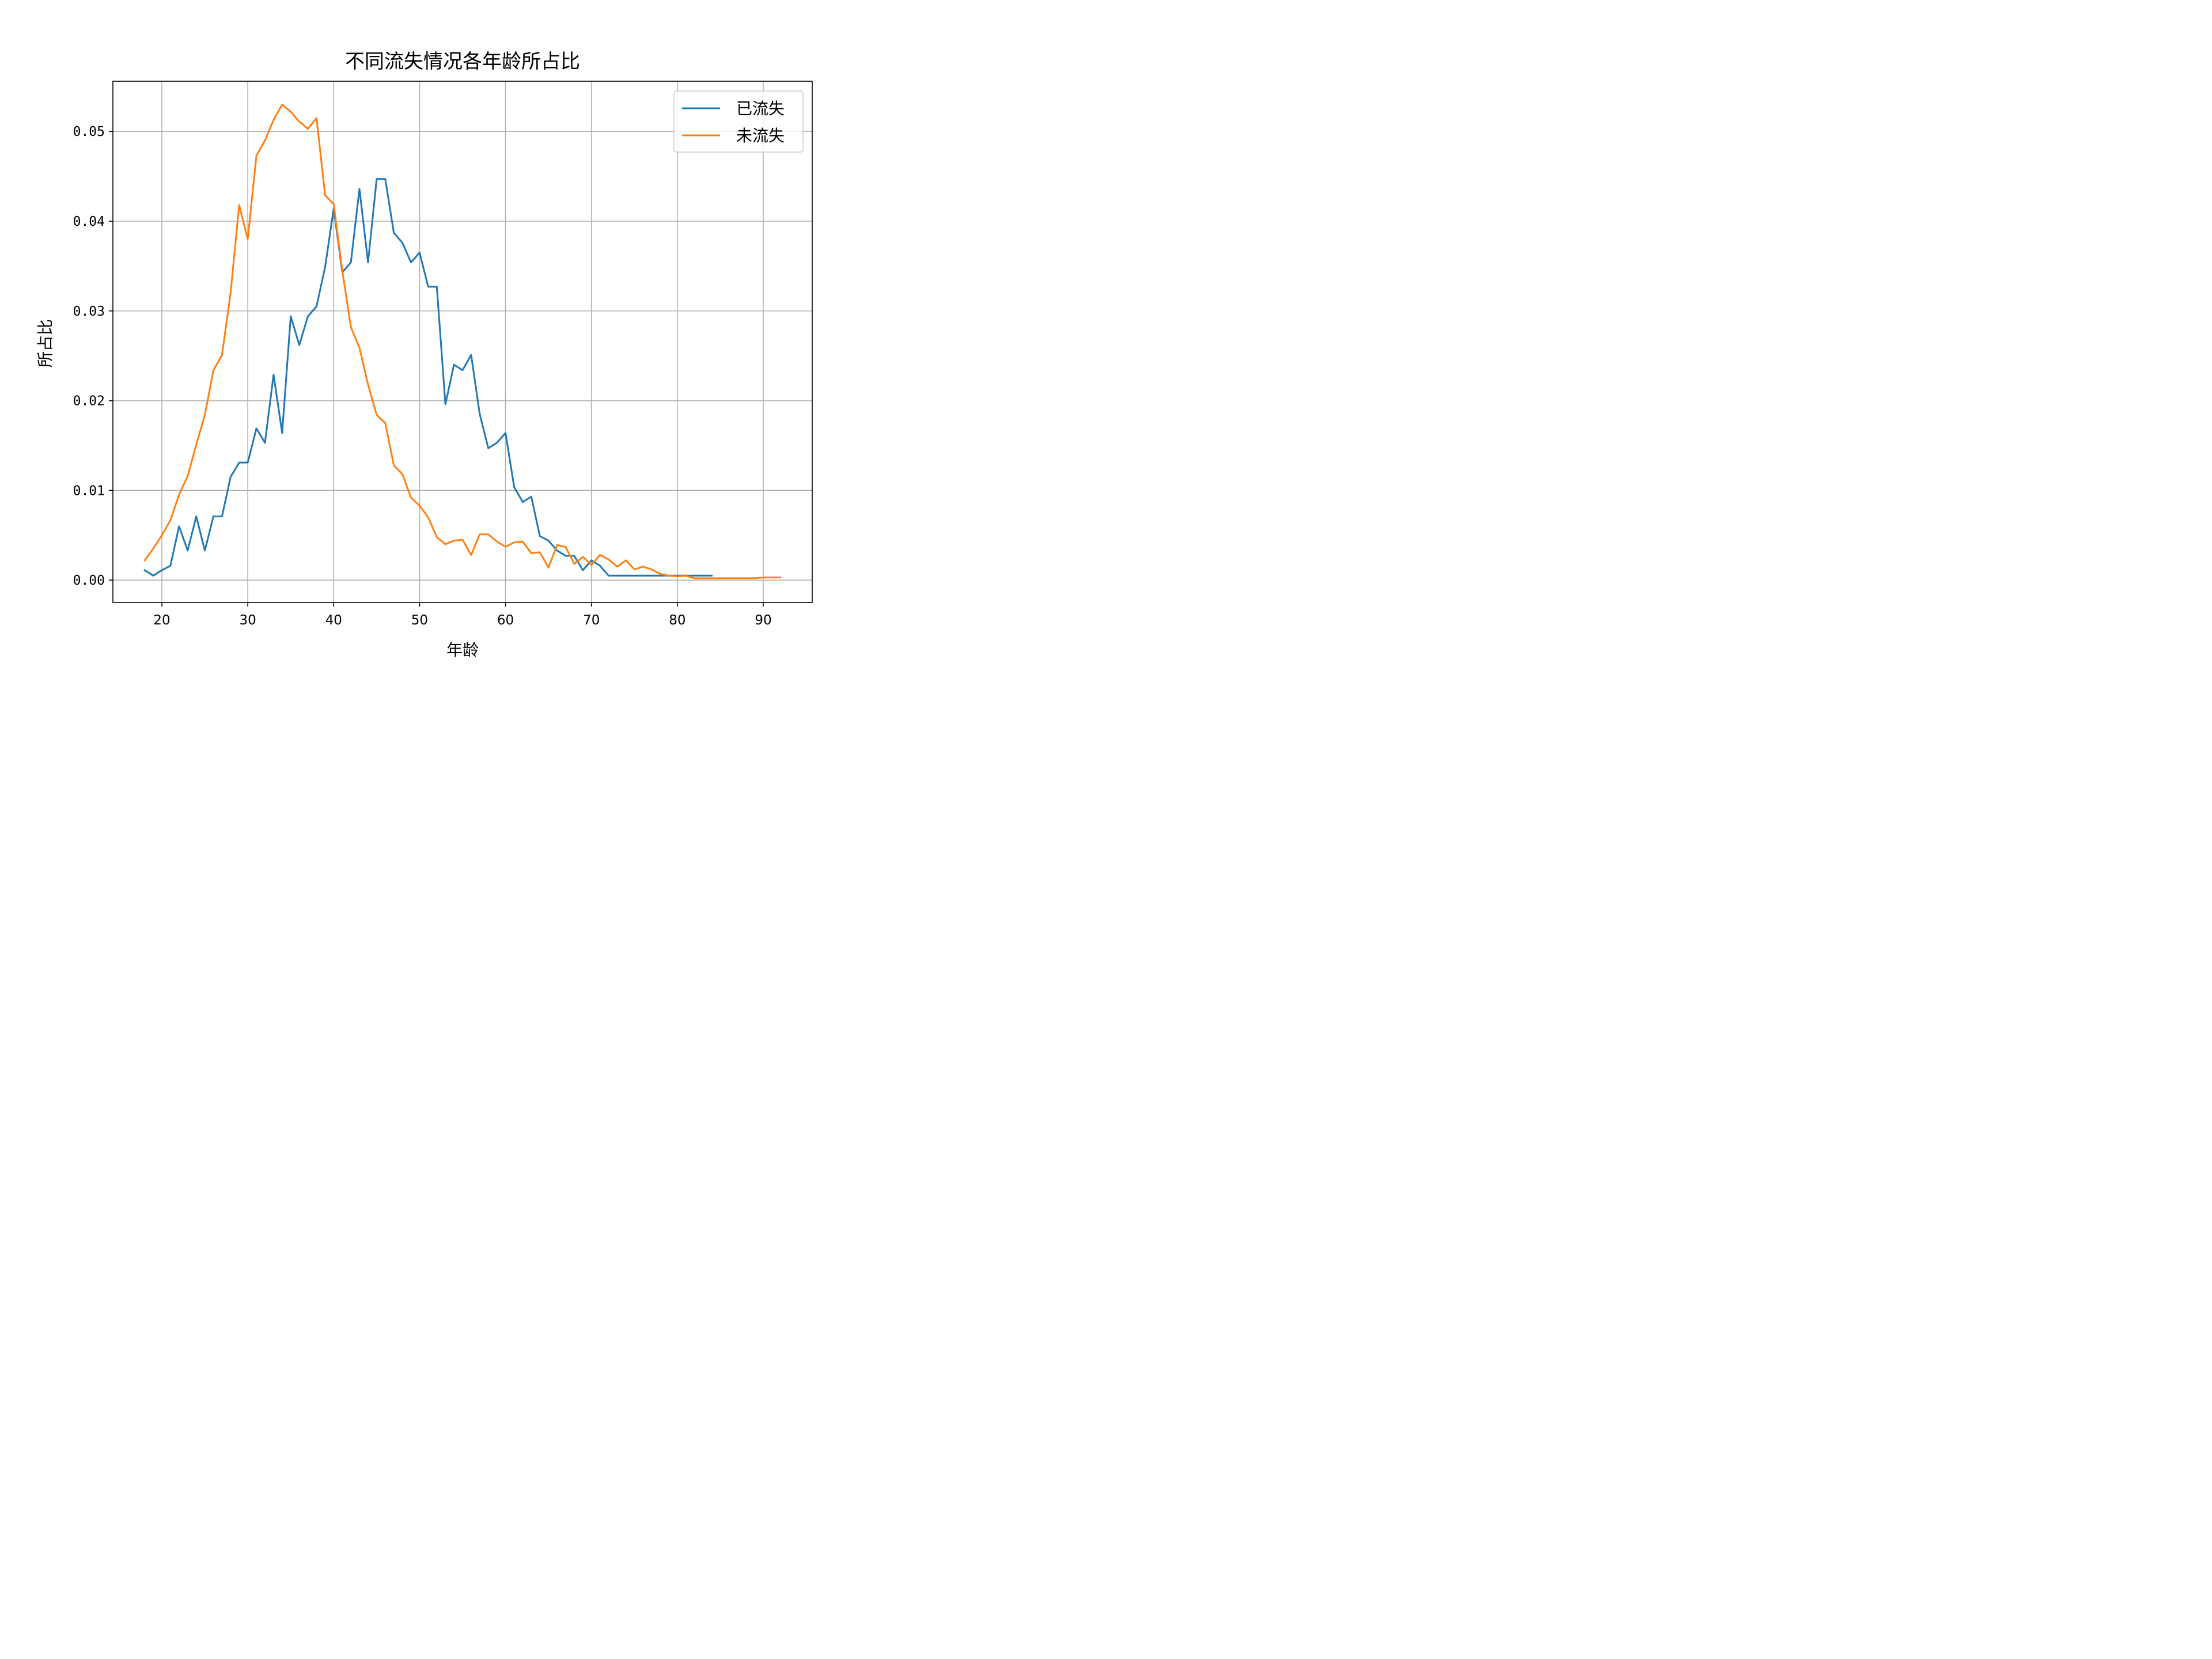 The height and width of the screenshot is (1659, 2212). Describe the element at coordinates (419, 620) in the screenshot. I see `x-tick-label: 50` at that location.